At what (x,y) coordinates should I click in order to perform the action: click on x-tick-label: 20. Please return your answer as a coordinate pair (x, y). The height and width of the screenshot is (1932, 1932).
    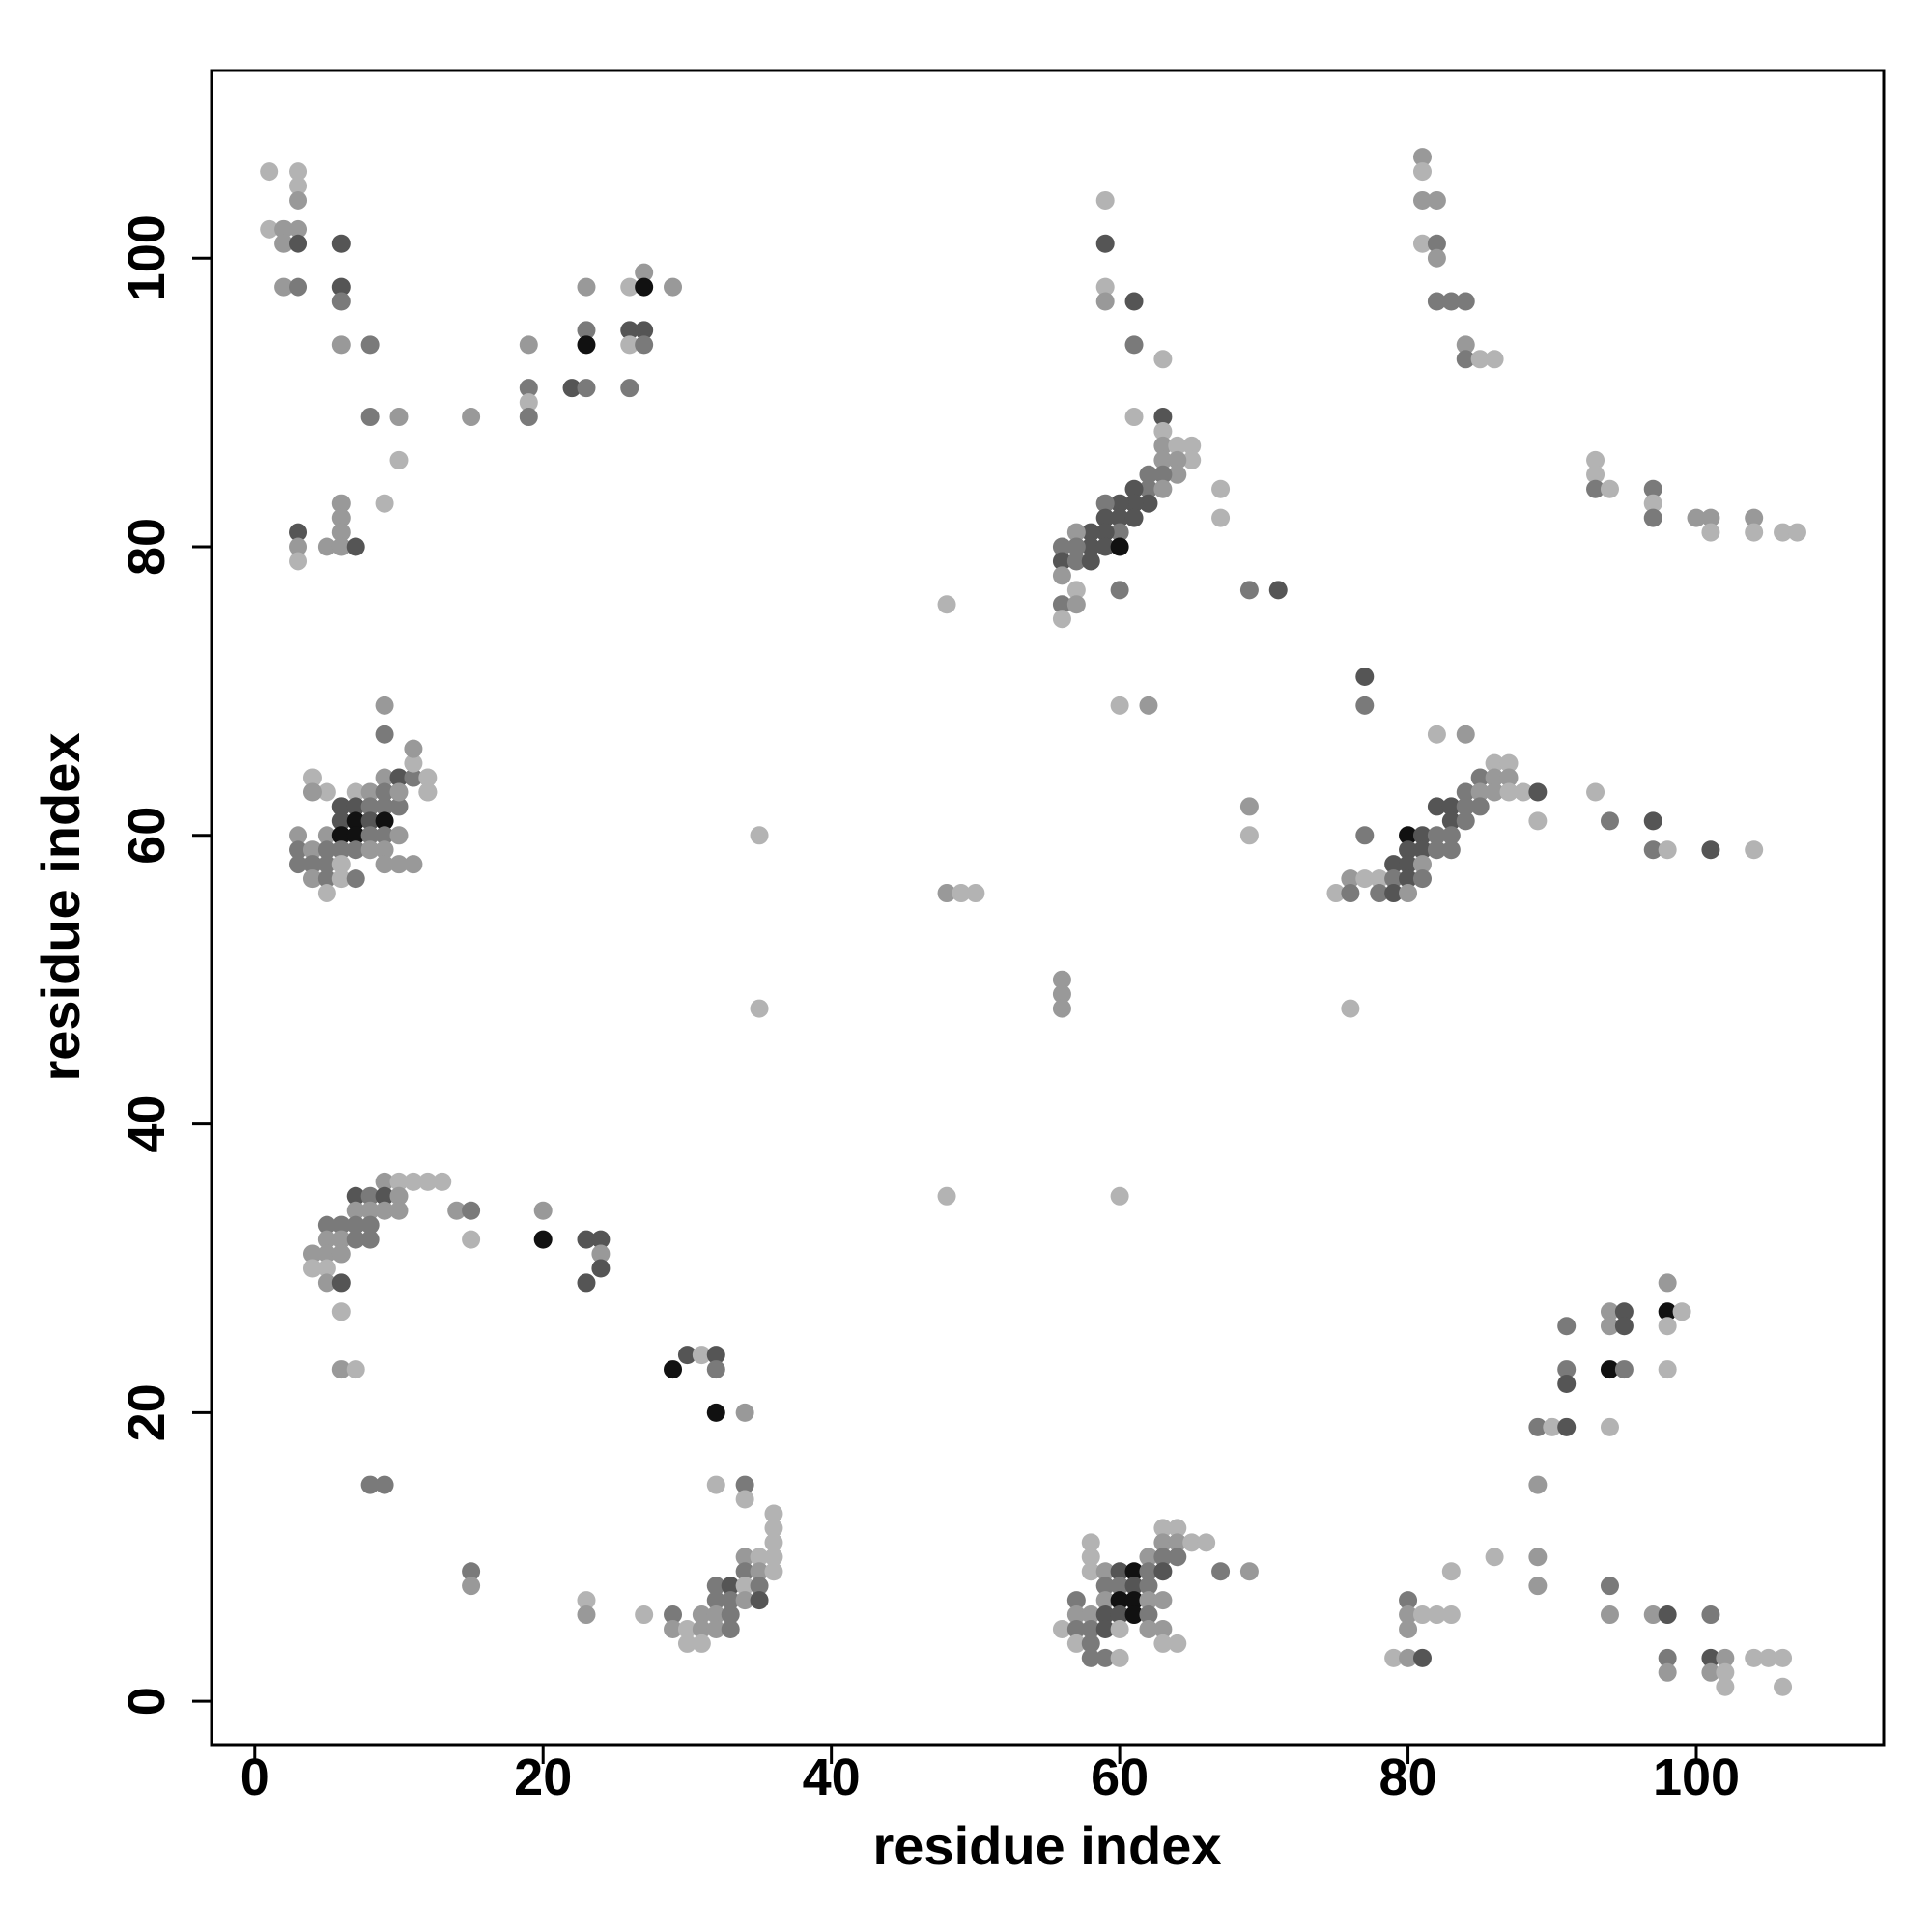
    Looking at the image, I should click on (543, 1777).